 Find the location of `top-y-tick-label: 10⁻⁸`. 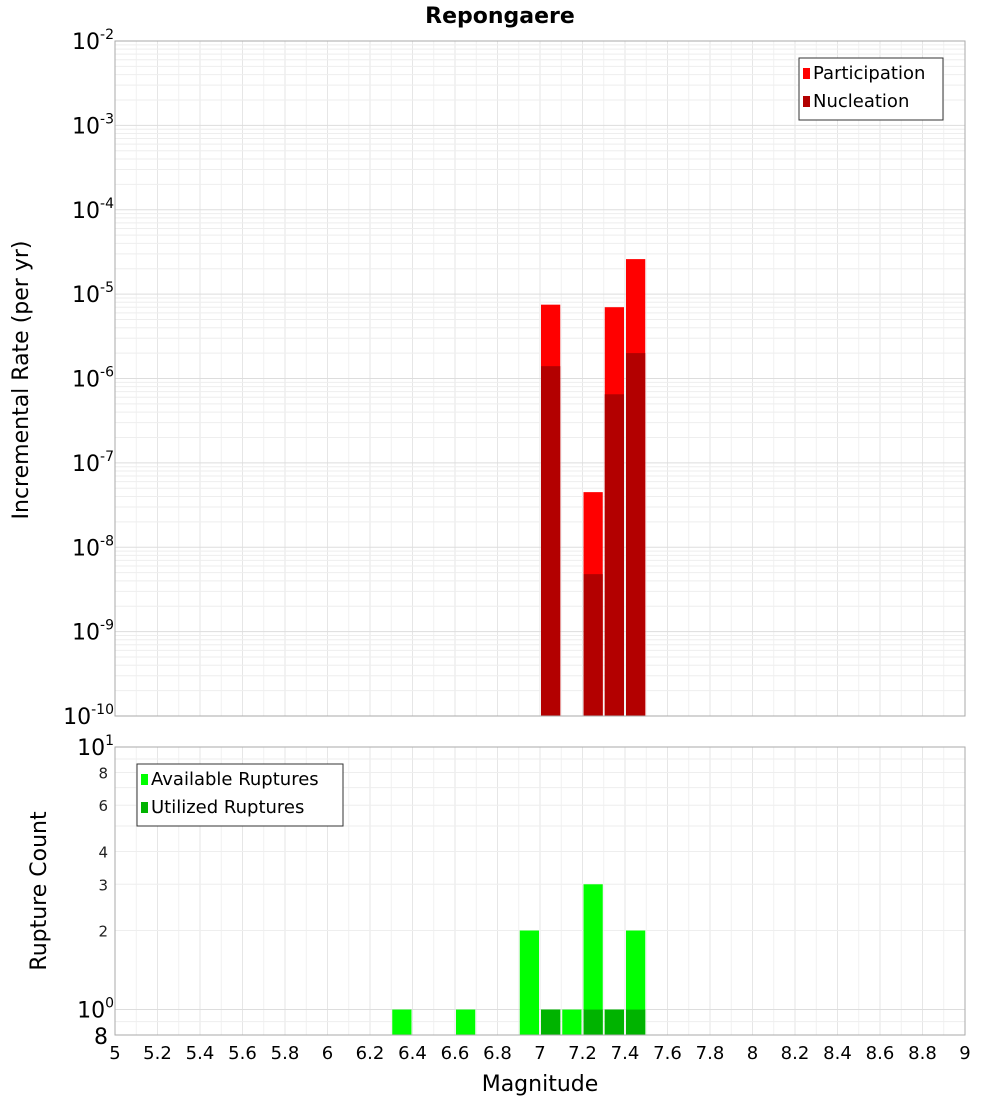

top-y-tick-label: 10⁻⁸ is located at coordinates (93, 547).